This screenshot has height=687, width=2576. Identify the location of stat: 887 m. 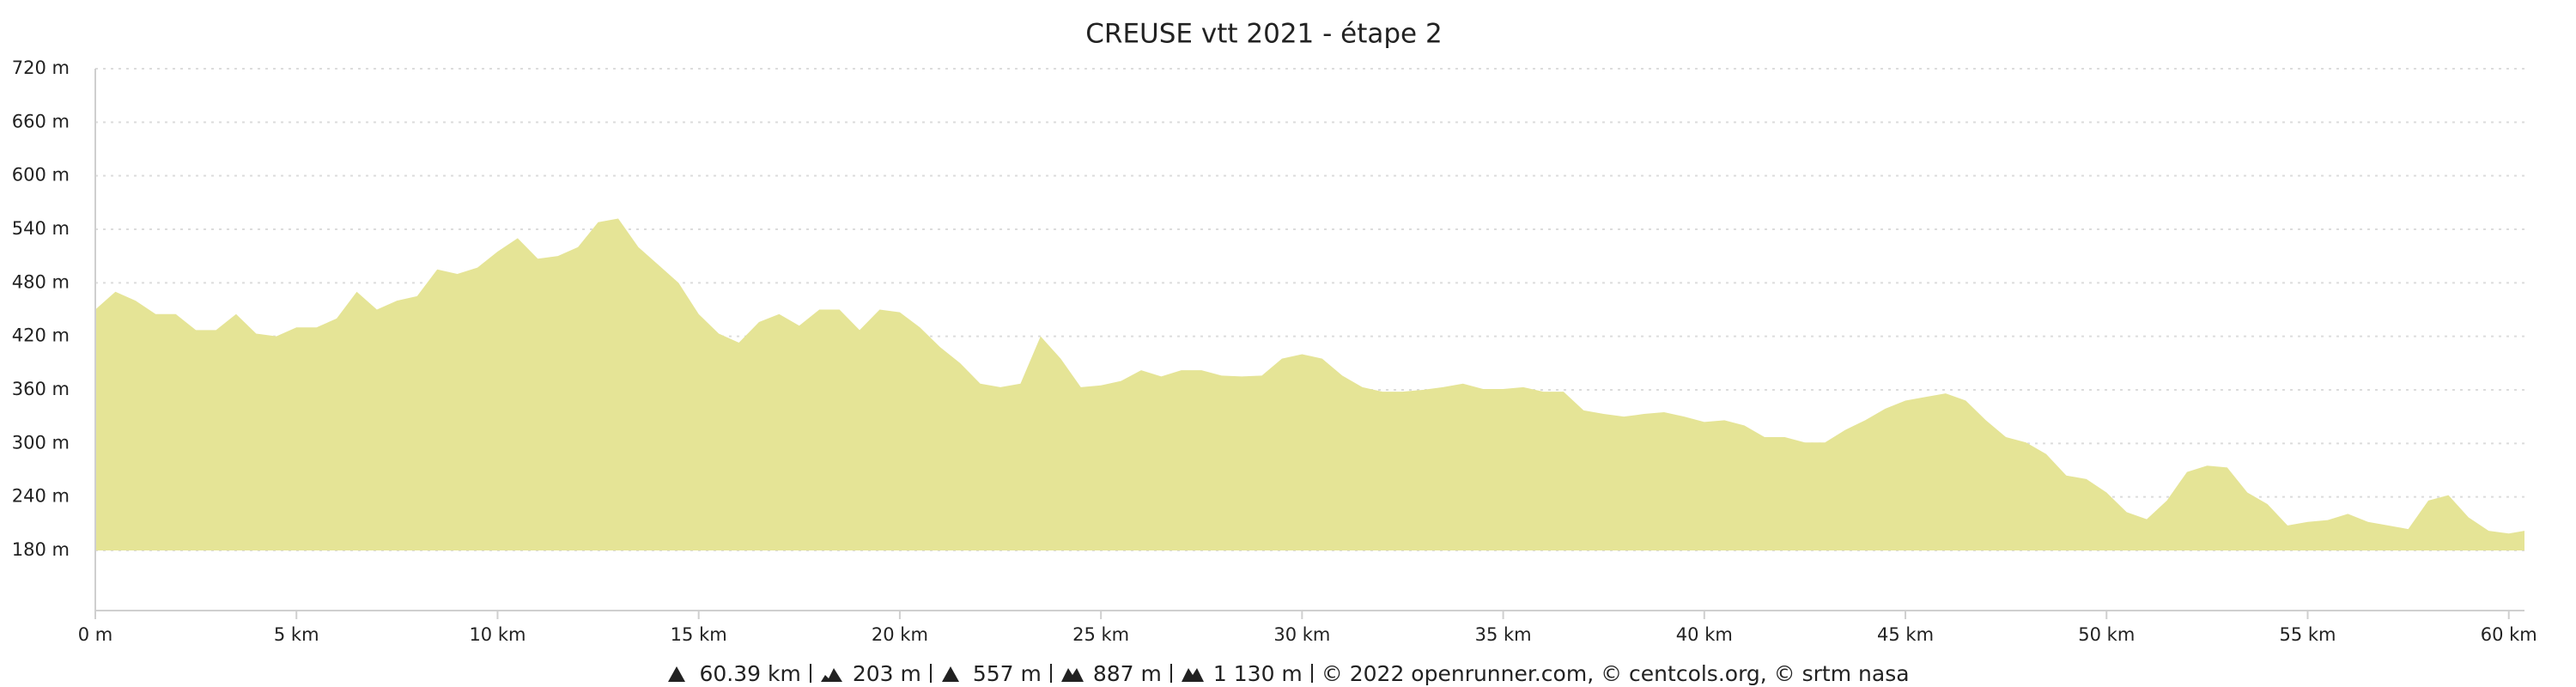
(1111, 673).